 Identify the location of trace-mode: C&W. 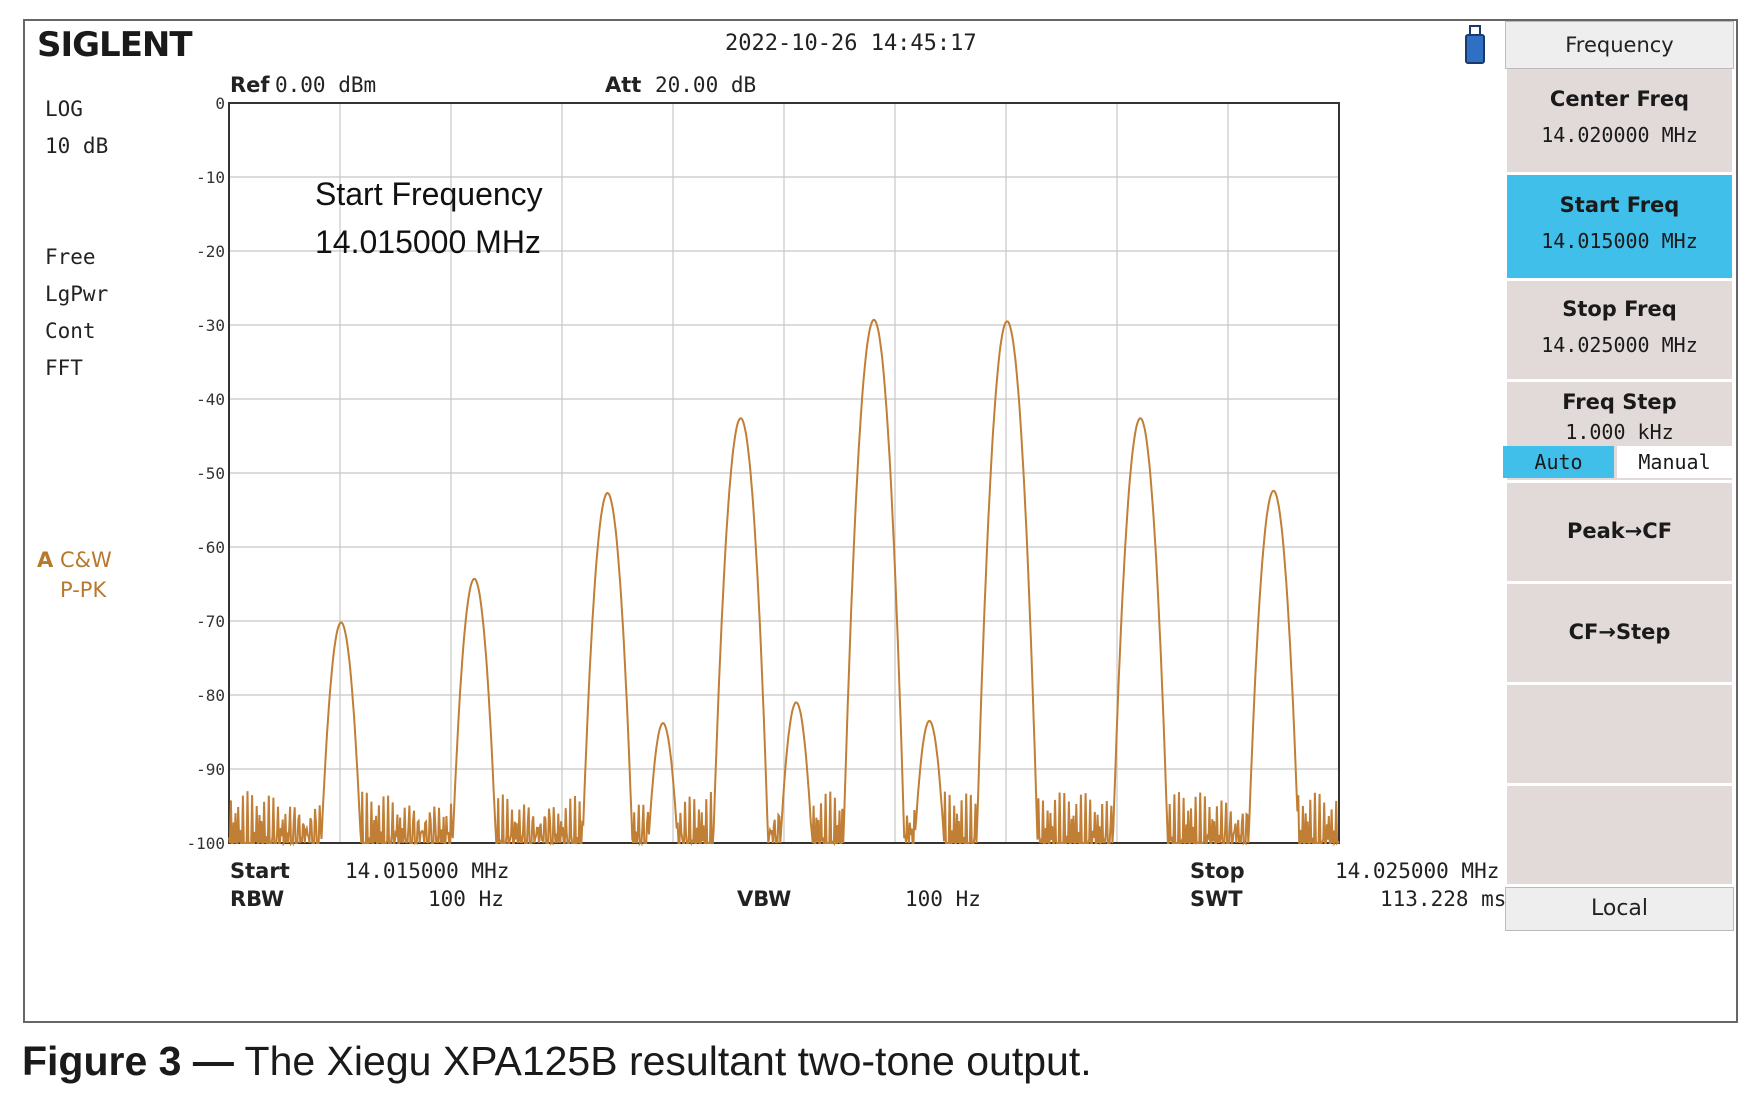
(86, 560).